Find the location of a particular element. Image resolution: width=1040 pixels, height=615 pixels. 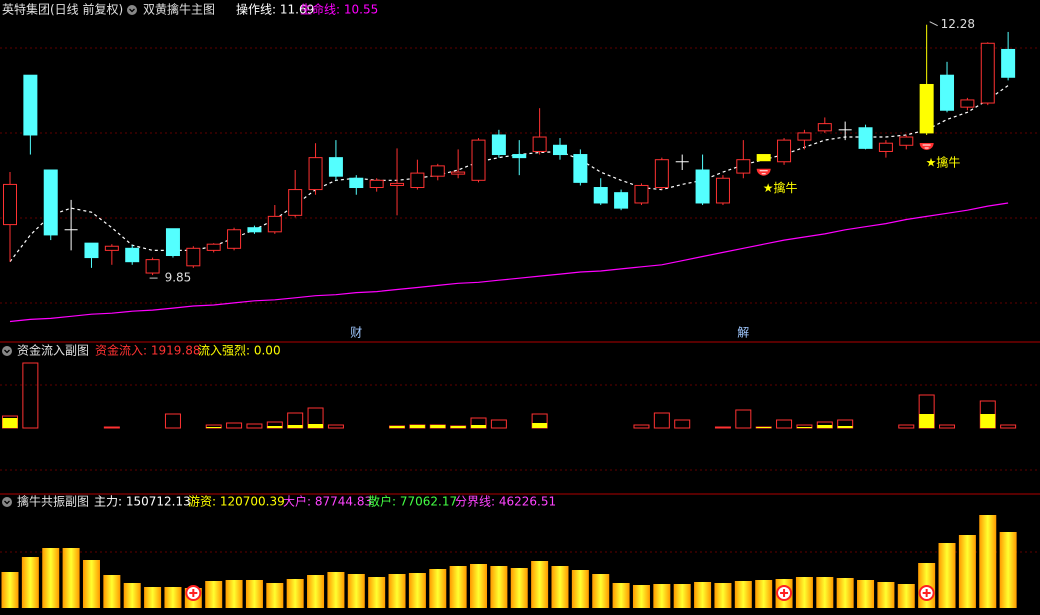

collapse-icon-arrow is located at coordinates (7, 502).